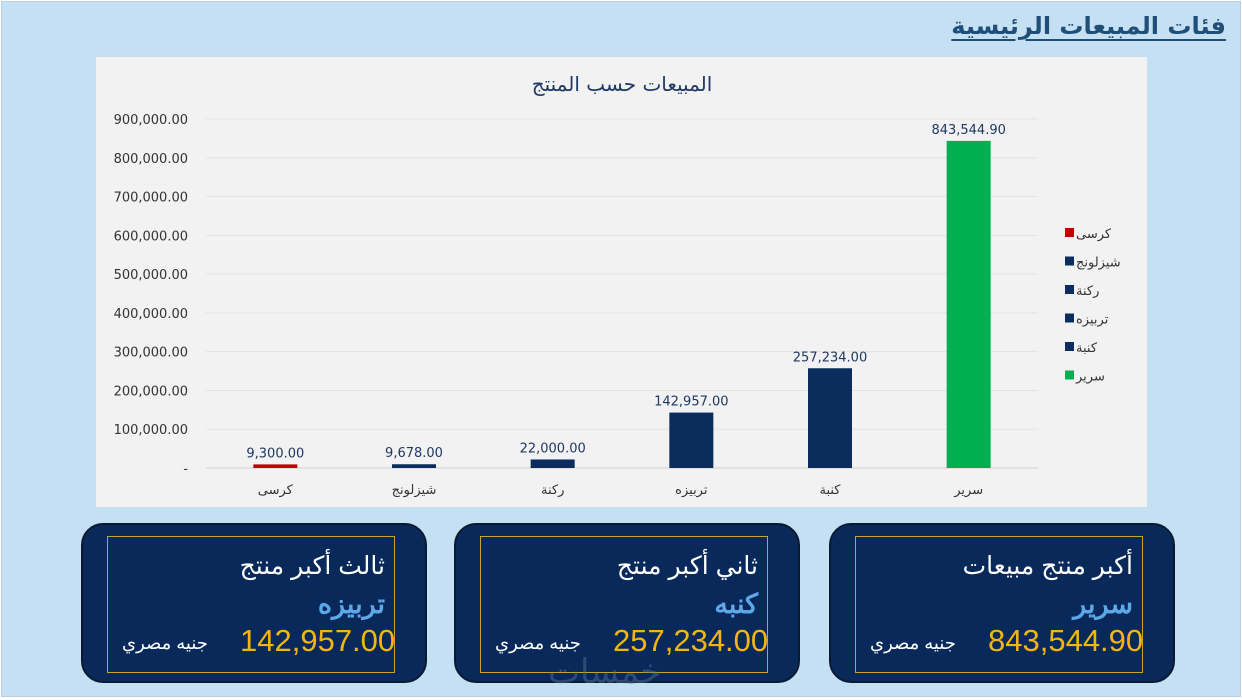 The height and width of the screenshot is (700, 1242). I want to click on y-tick-label: 300,000.00, so click(151, 353).